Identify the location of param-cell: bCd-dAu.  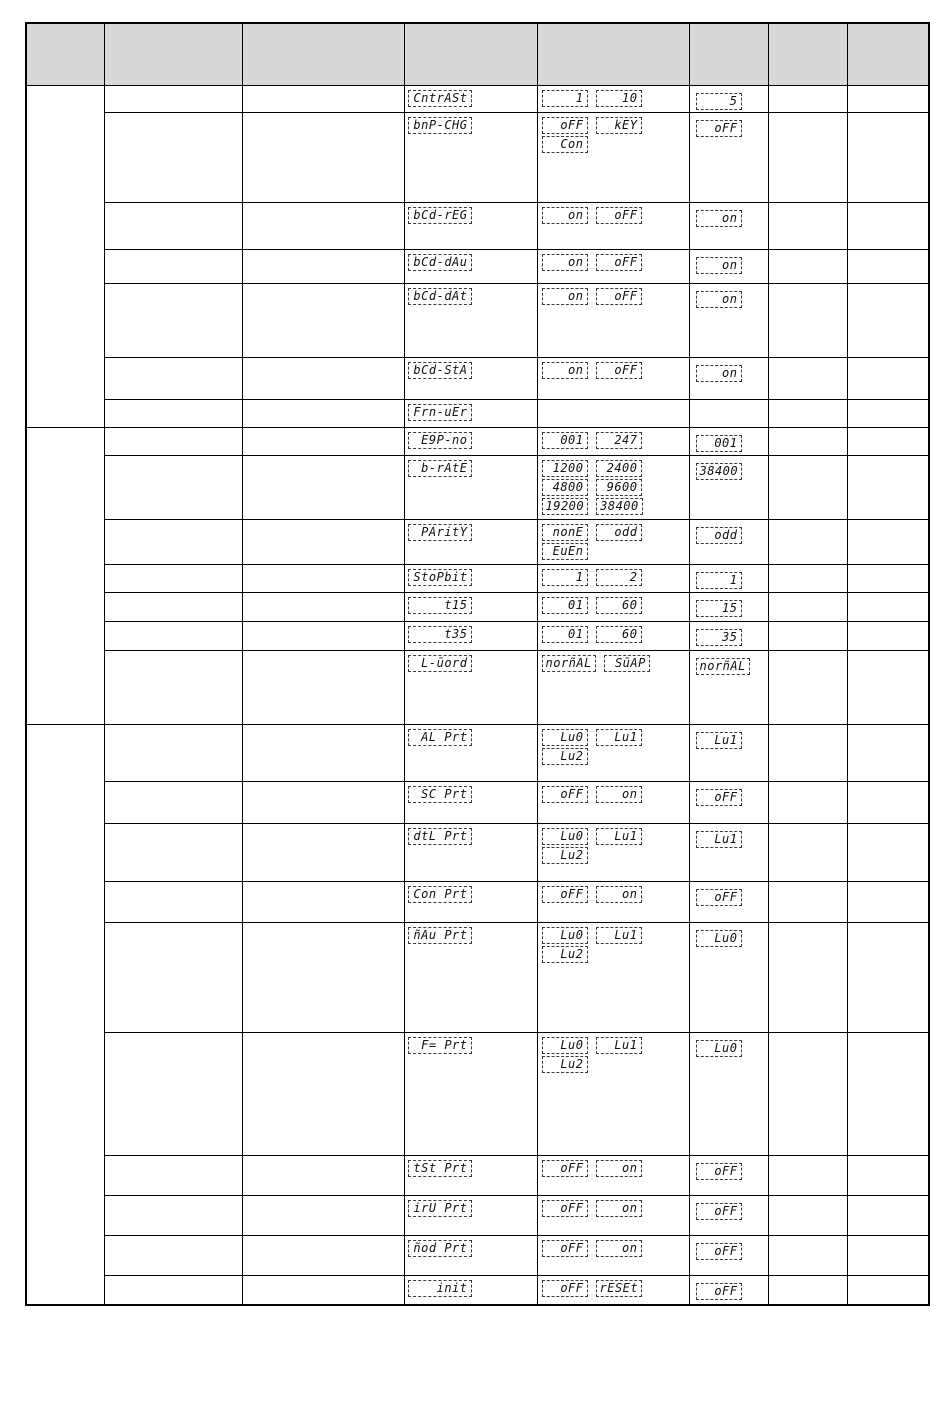
(470, 266).